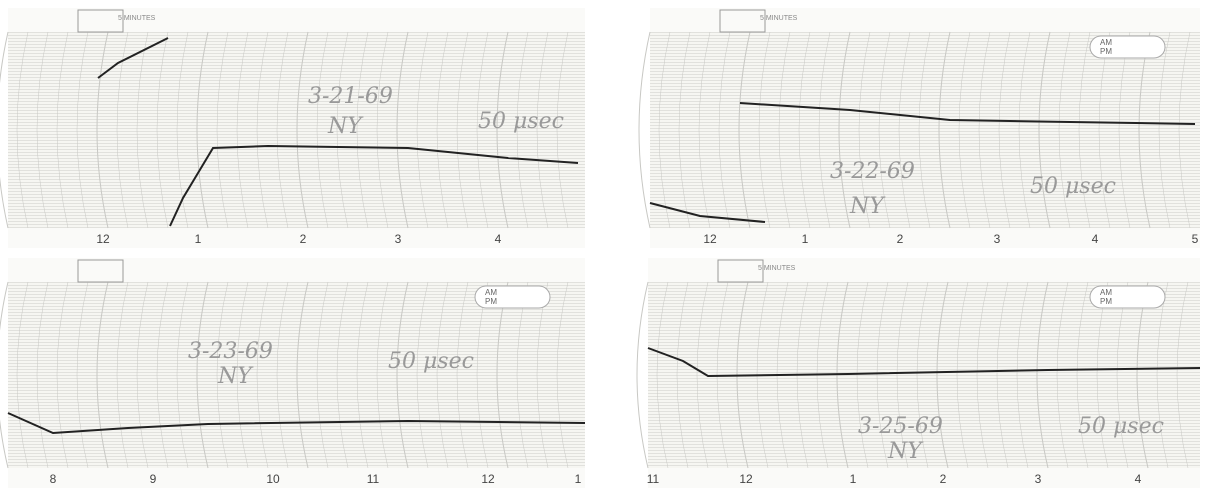 The image size is (1205, 494). What do you see at coordinates (350, 96) in the screenshot?
I see `handwritten-date: 3-21-69` at bounding box center [350, 96].